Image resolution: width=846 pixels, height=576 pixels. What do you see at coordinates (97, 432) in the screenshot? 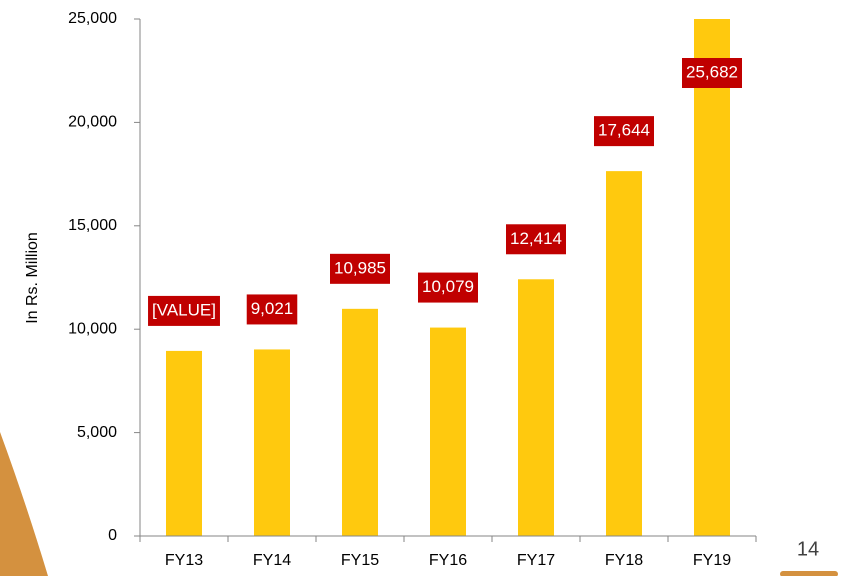
I see `y-tick-label: 5,000` at bounding box center [97, 432].